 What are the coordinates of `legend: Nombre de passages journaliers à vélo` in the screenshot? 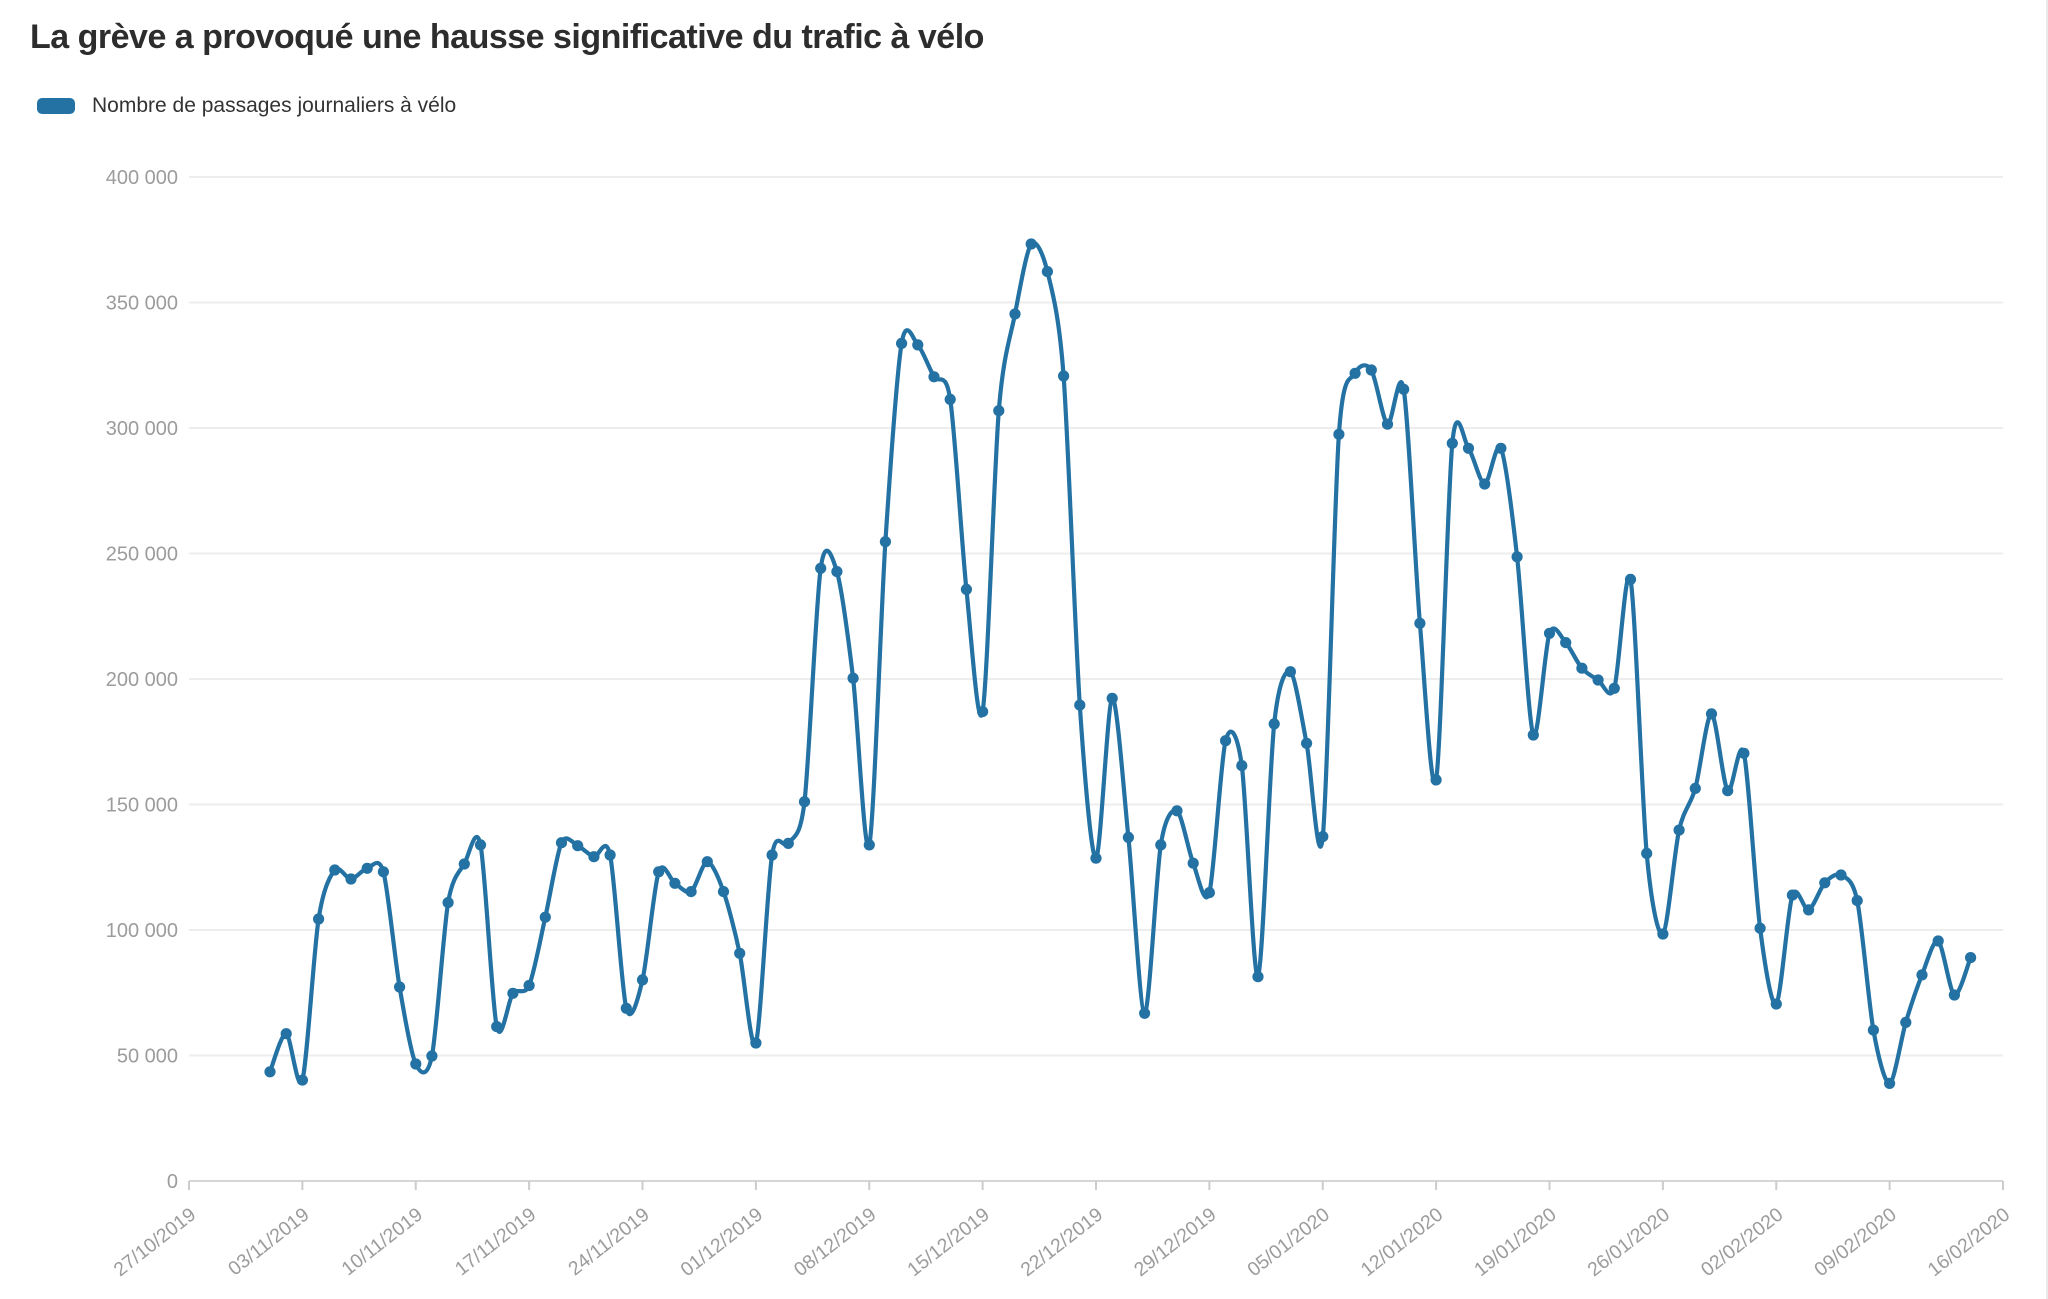 It's located at (246, 106).